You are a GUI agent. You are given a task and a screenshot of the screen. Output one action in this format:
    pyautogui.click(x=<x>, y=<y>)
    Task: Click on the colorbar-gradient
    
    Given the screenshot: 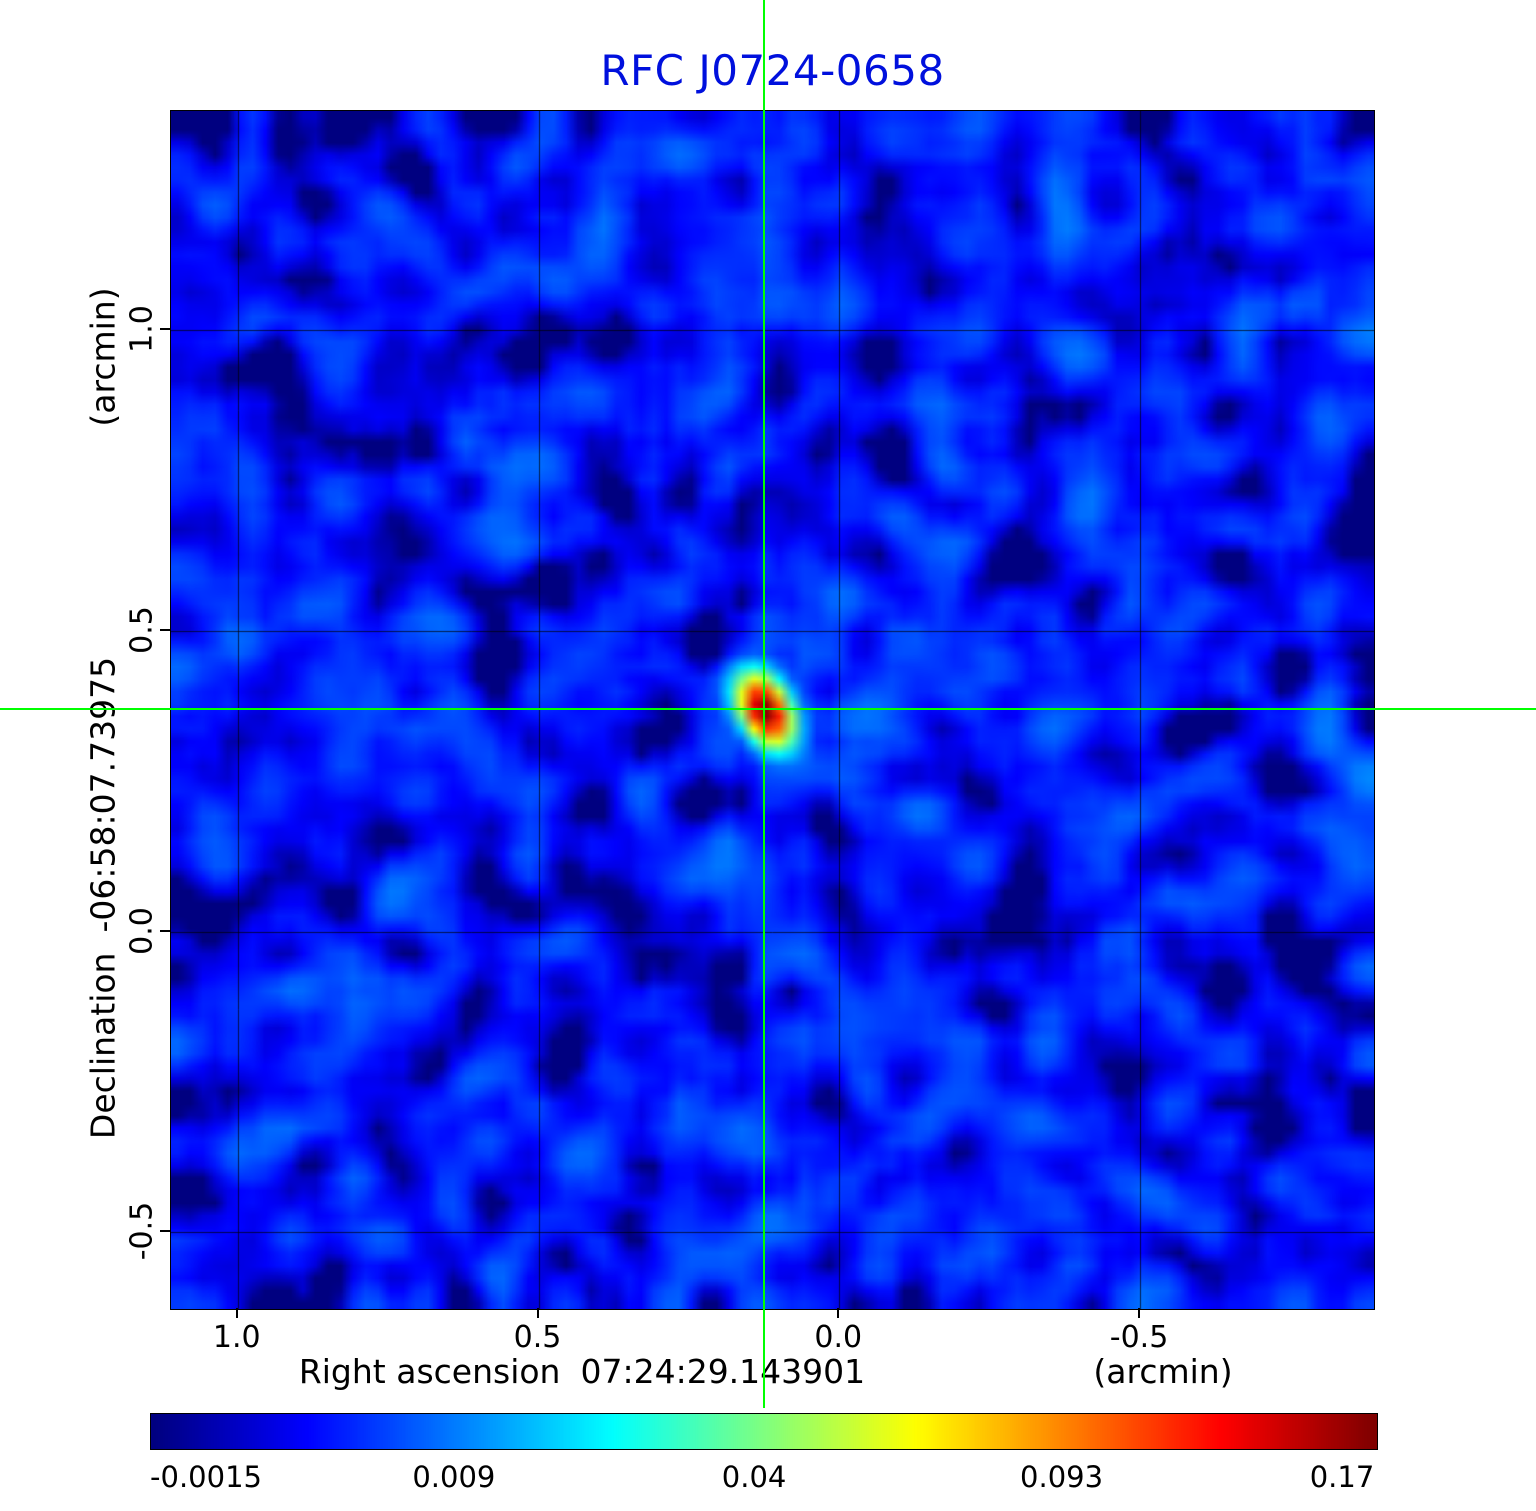 What is the action you would take?
    pyautogui.click(x=764, y=1431)
    